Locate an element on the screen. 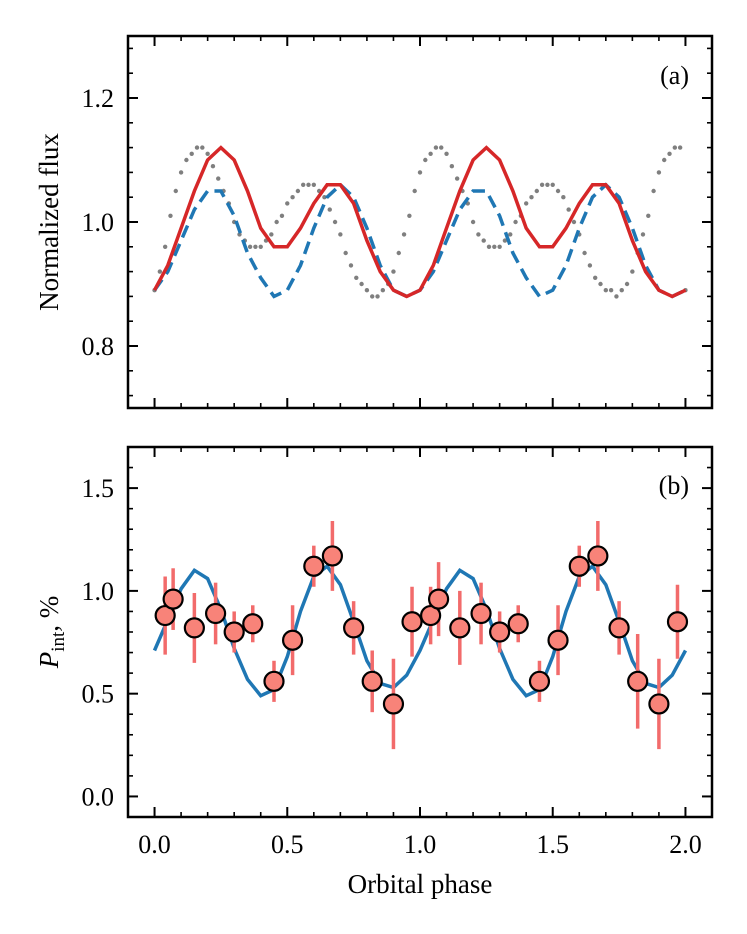 This screenshot has height=934, width=747. panel-a-model-lines is located at coordinates (419, 222).